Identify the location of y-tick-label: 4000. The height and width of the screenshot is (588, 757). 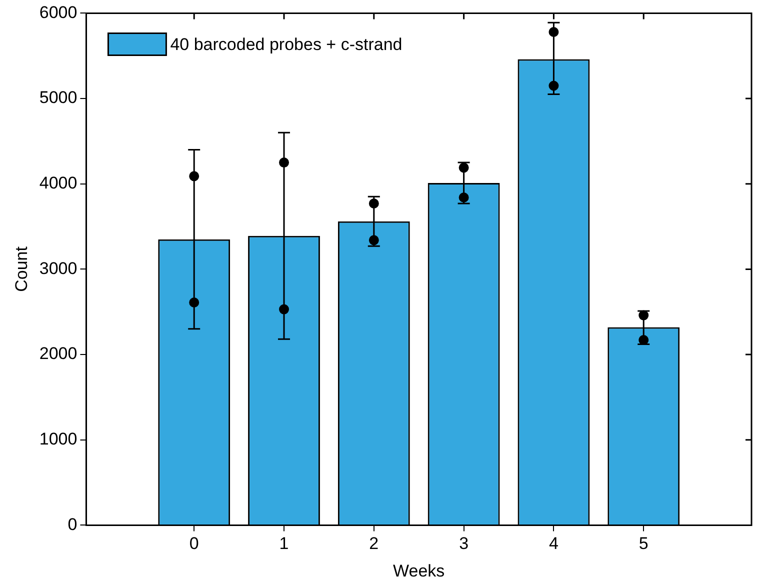
(58, 183).